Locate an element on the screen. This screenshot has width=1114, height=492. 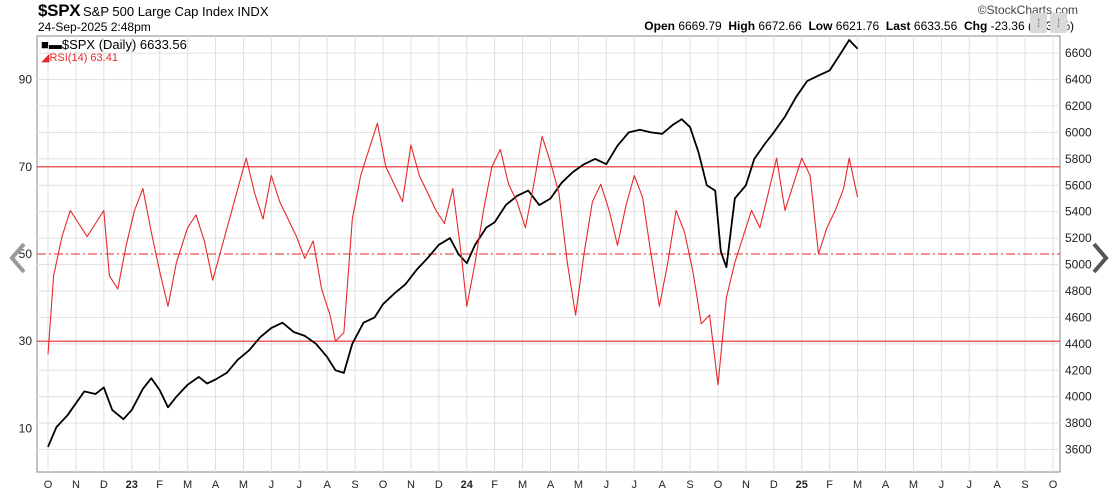
chg-label: Chg is located at coordinates (975, 26).